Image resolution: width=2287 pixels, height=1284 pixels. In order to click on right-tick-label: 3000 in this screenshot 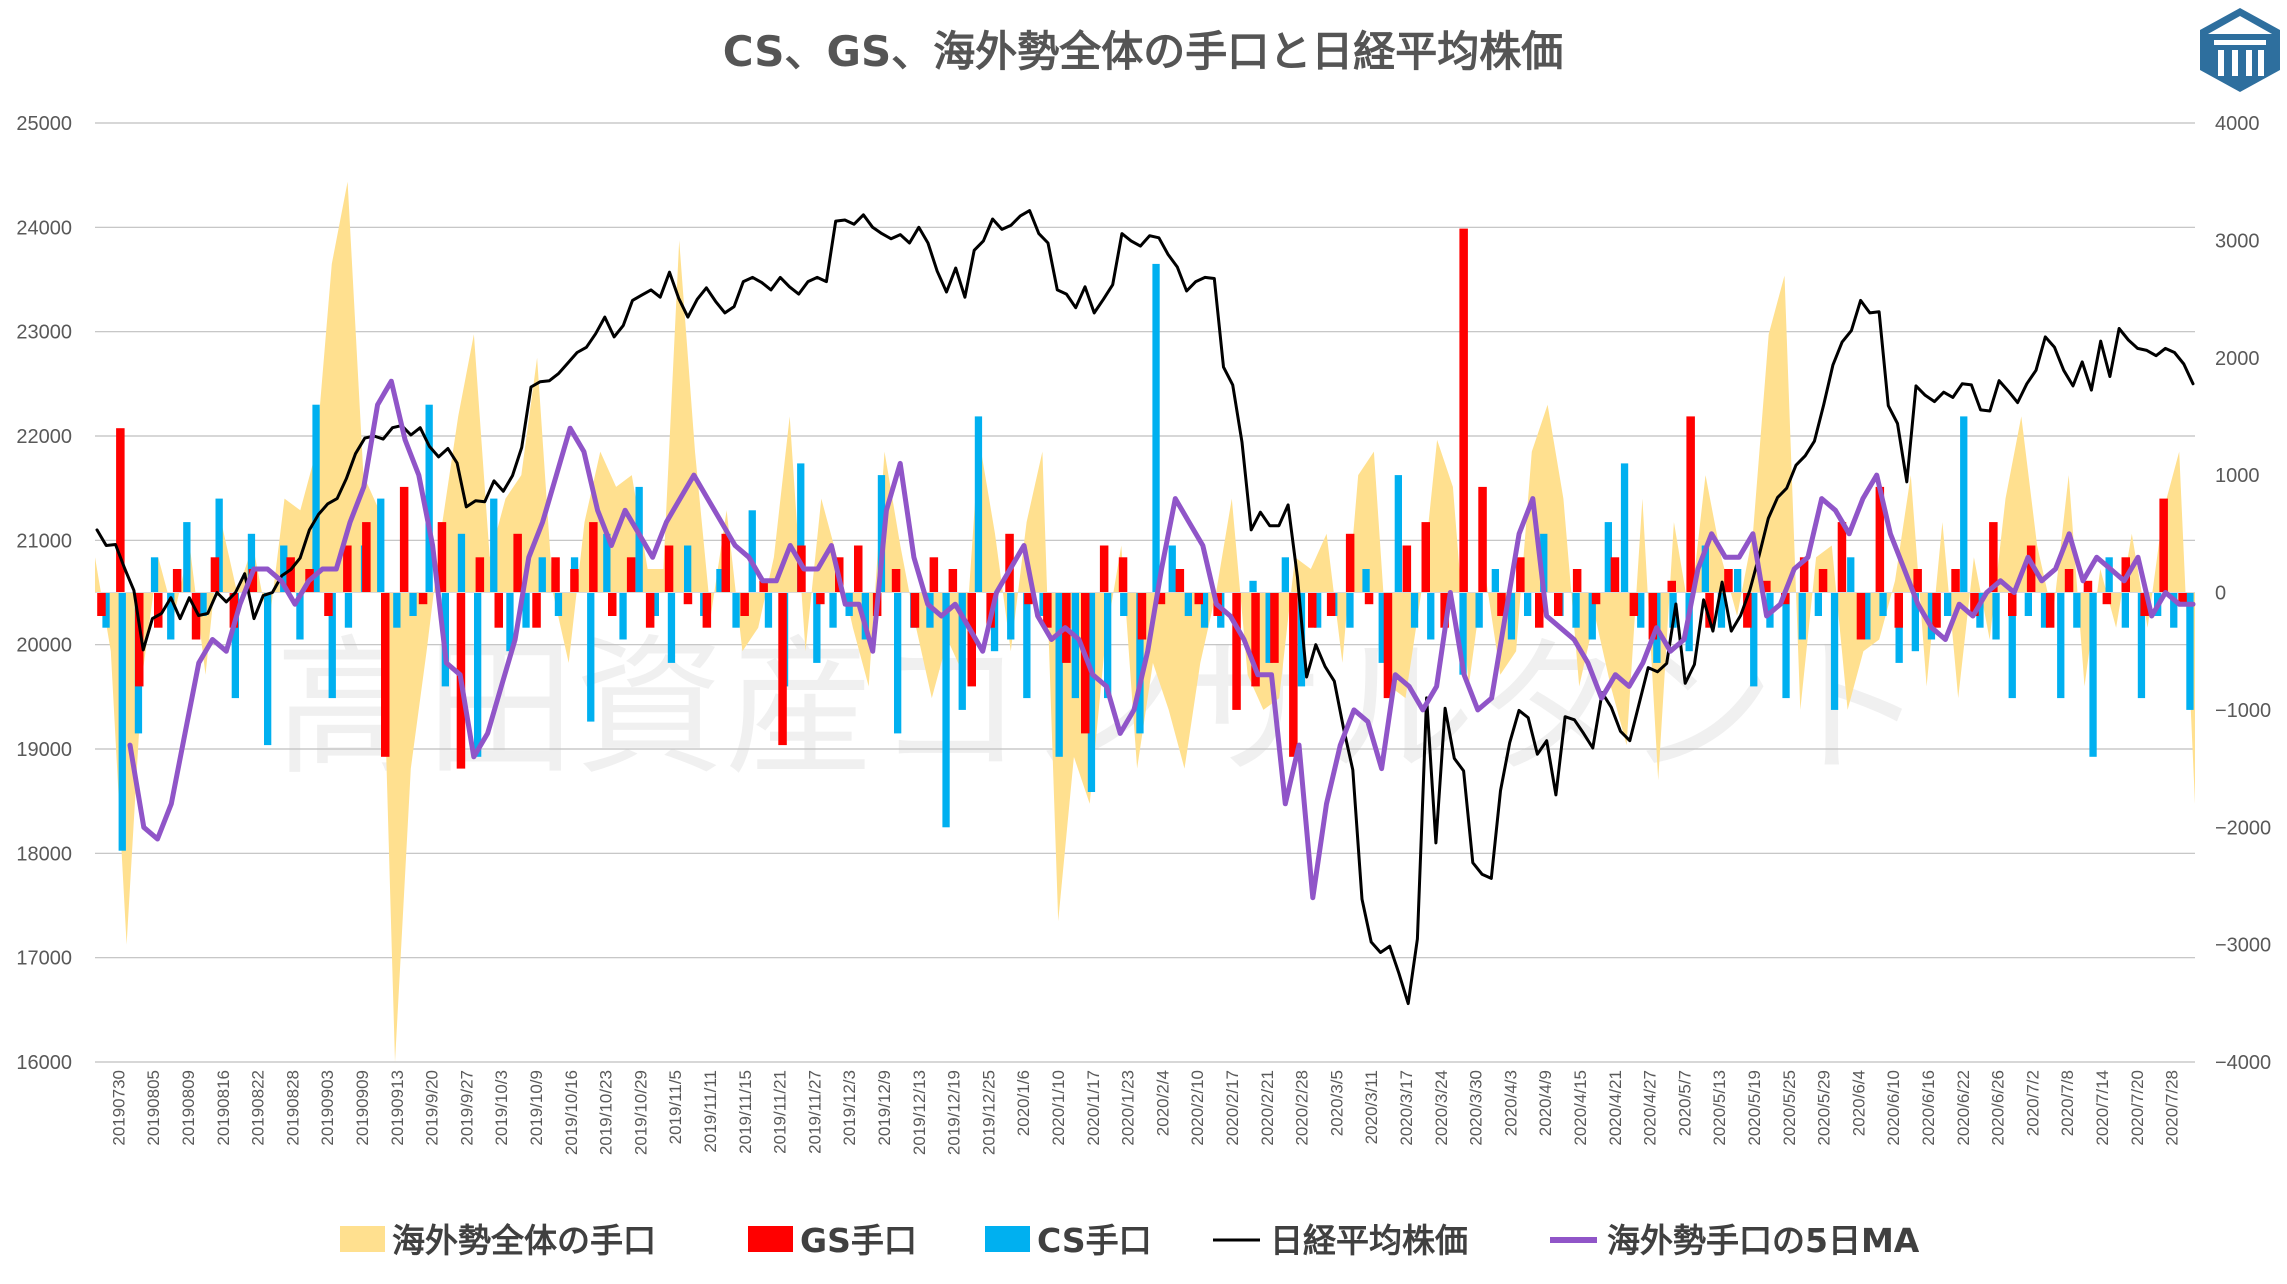, I will do `click(2237, 241)`.